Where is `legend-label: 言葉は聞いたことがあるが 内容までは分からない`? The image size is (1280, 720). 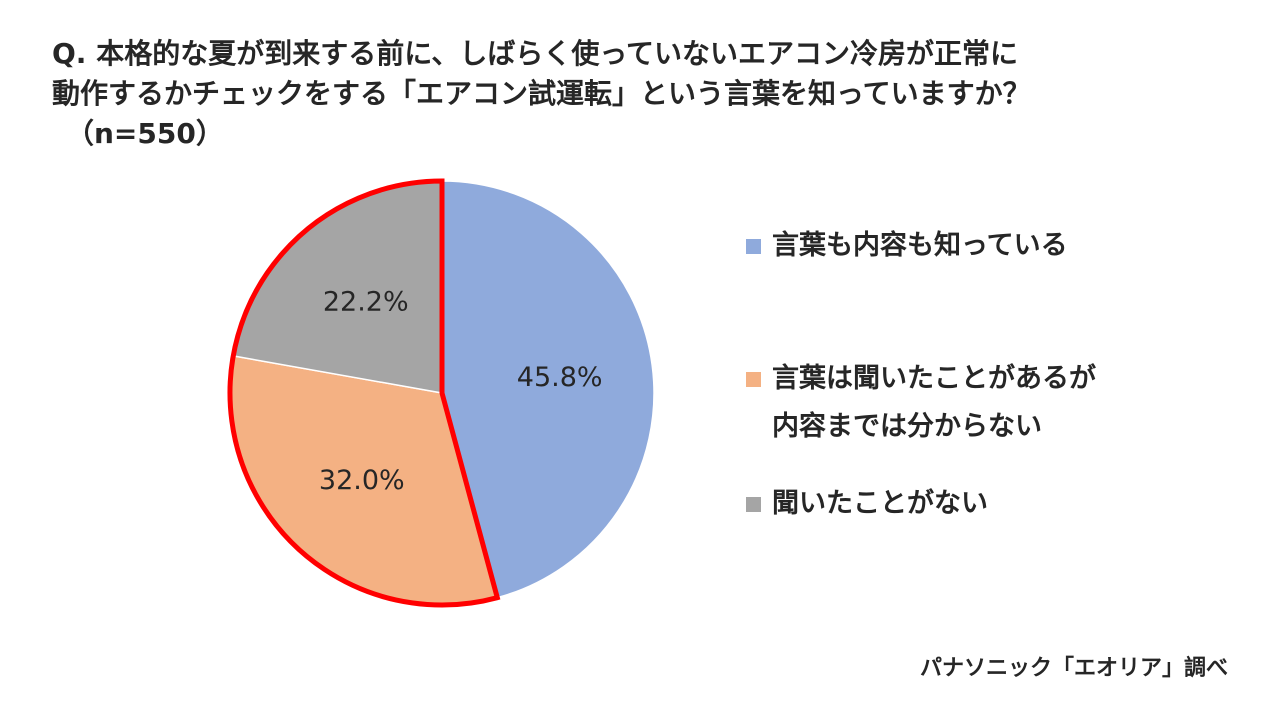 legend-label: 言葉は聞いたことがあるが 内容までは分からない is located at coordinates (921, 403).